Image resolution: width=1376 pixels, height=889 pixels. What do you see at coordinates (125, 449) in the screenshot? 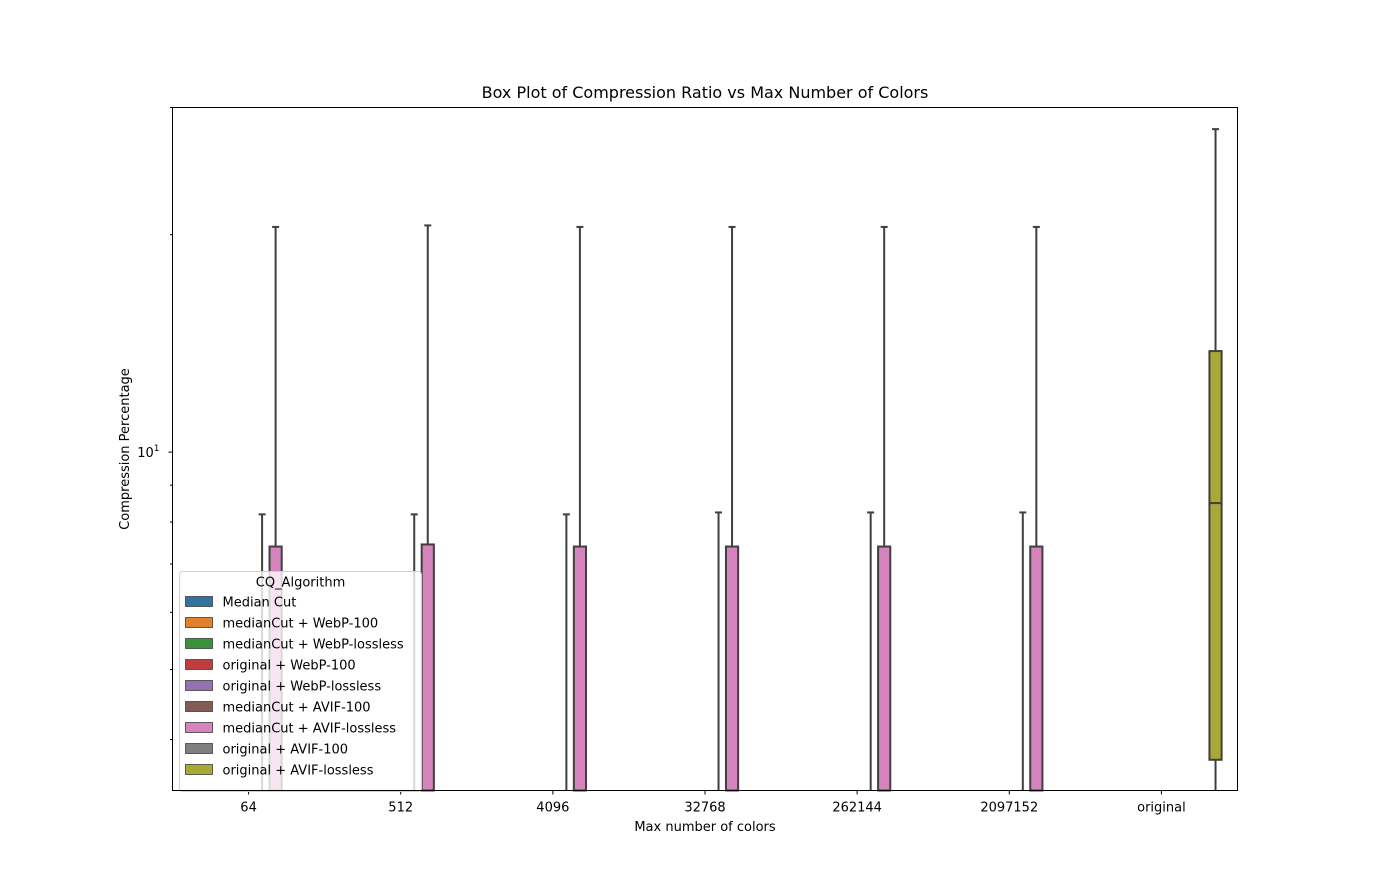
I see `y-axis-label: Compression Percentage` at bounding box center [125, 449].